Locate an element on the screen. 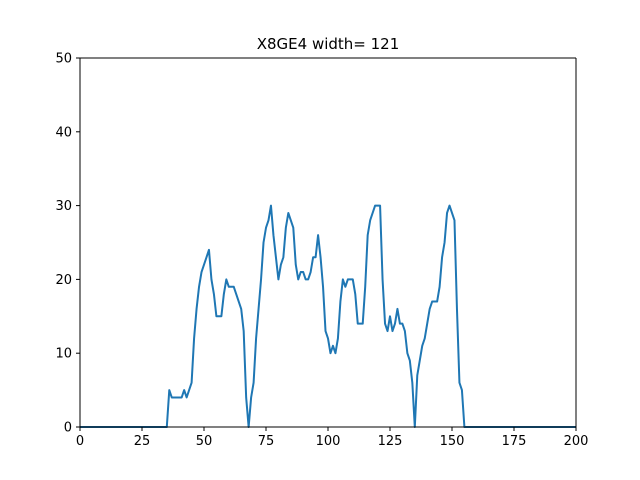 The width and height of the screenshot is (640, 480). y-tick-label: 30 is located at coordinates (63, 206).